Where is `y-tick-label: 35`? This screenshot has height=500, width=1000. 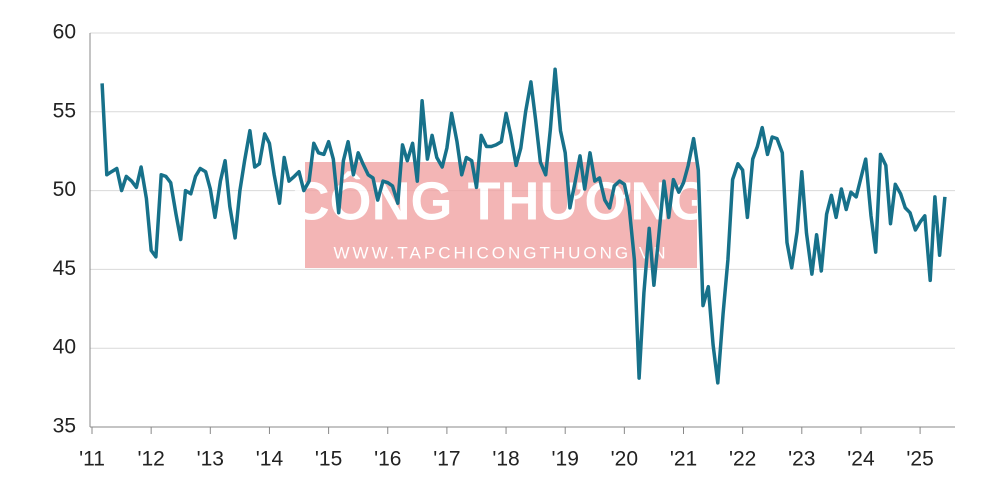 y-tick-label: 35 is located at coordinates (64, 426).